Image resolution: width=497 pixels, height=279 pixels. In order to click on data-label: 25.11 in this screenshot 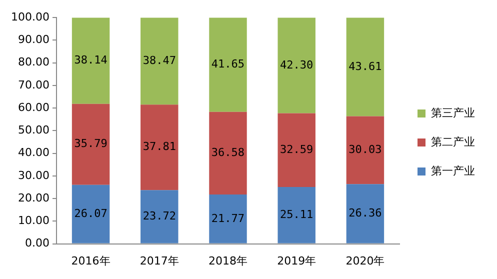, I will do `click(297, 215)`.